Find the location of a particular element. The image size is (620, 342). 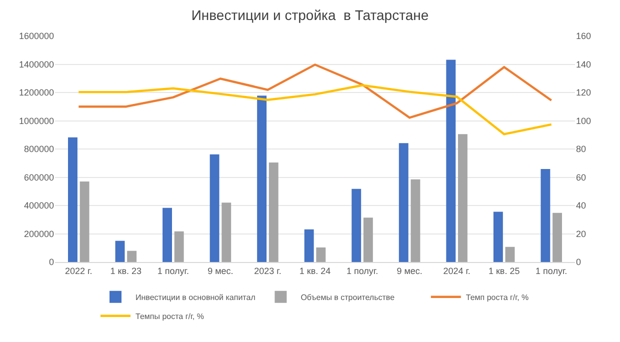

y2-tick-label: 140 is located at coordinates (584, 64).